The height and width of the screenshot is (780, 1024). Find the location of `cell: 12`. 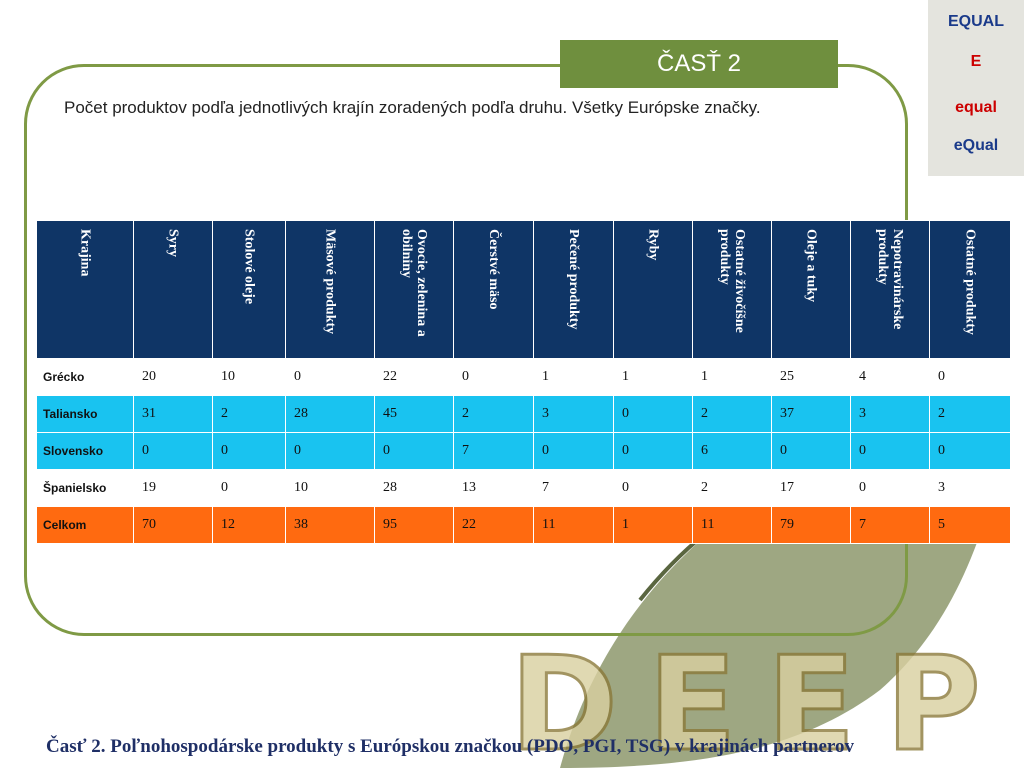

cell: 12 is located at coordinates (249, 525).